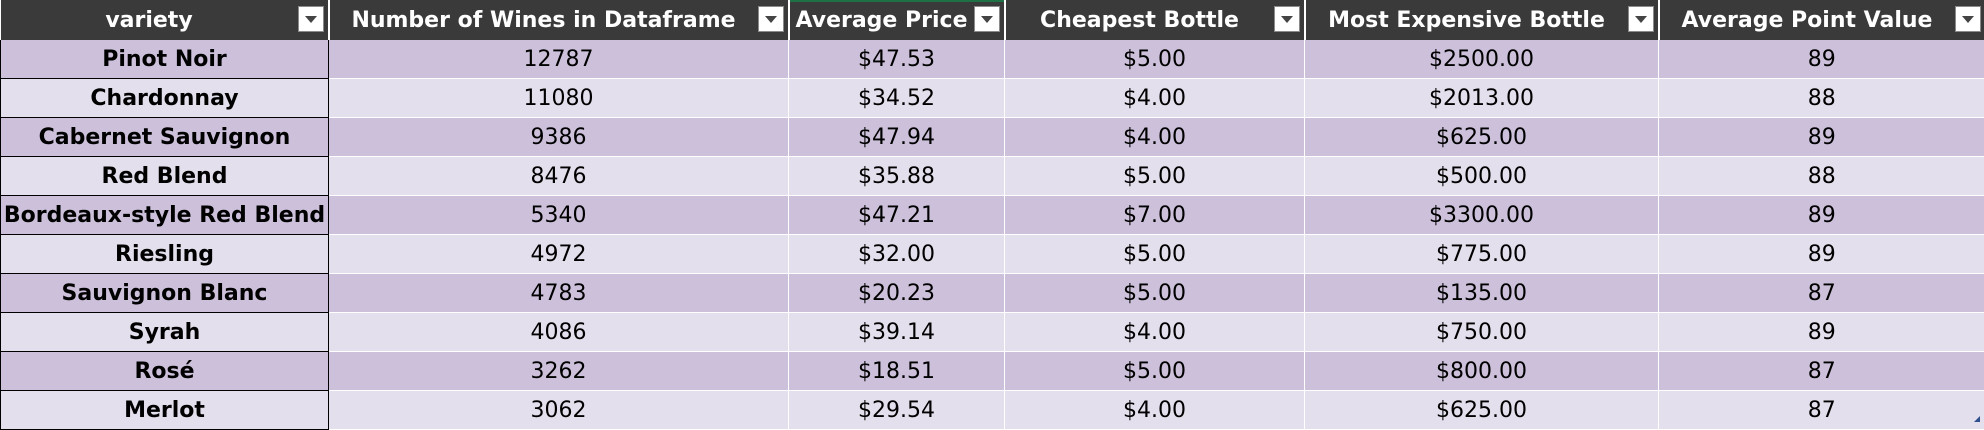 This screenshot has width=1984, height=430. I want to click on average-price-cell: $29.54, so click(897, 410).